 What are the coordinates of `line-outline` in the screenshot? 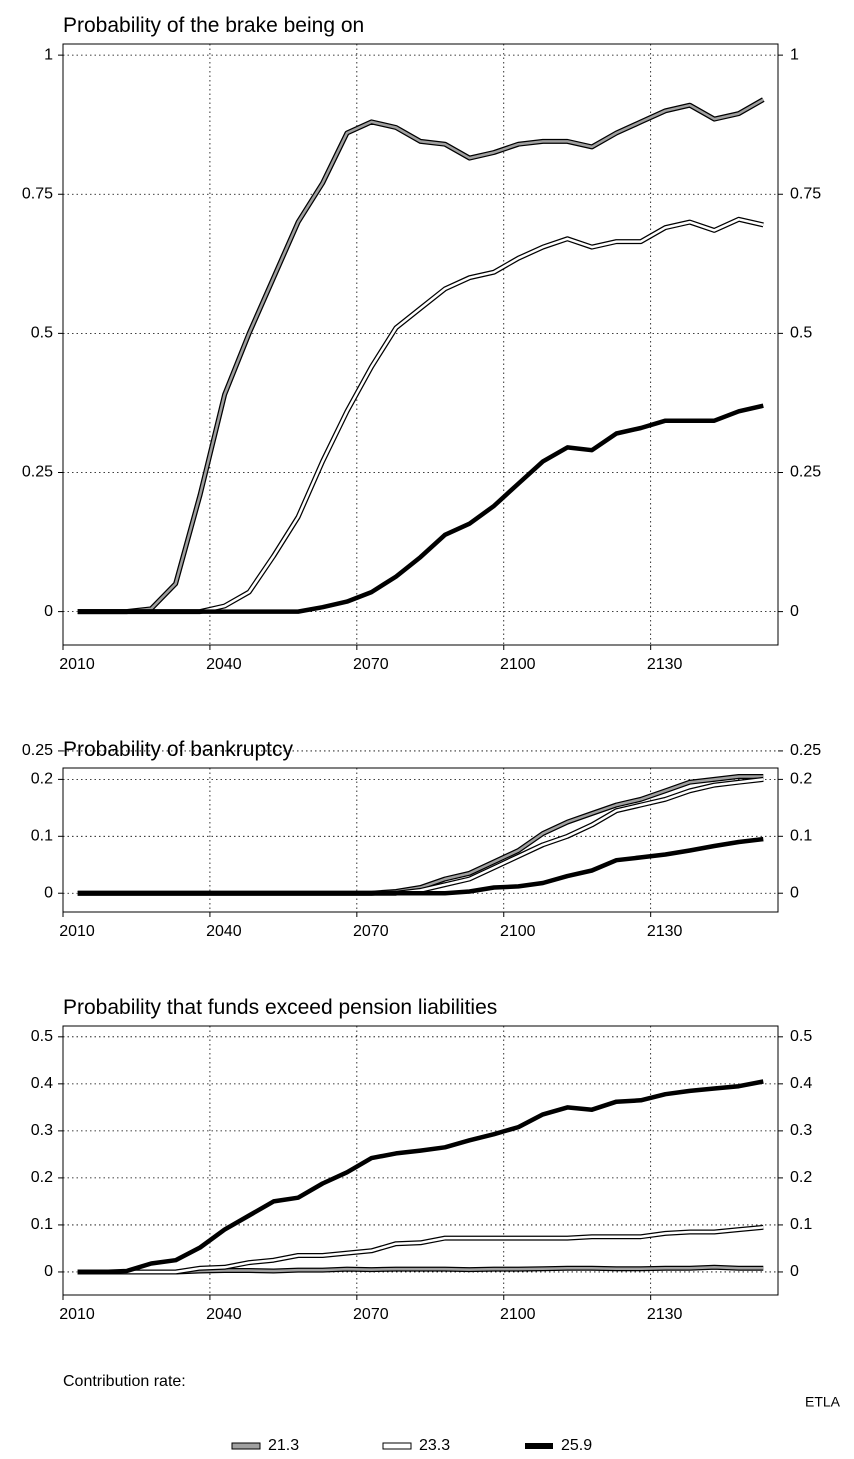 It's located at (420, 835).